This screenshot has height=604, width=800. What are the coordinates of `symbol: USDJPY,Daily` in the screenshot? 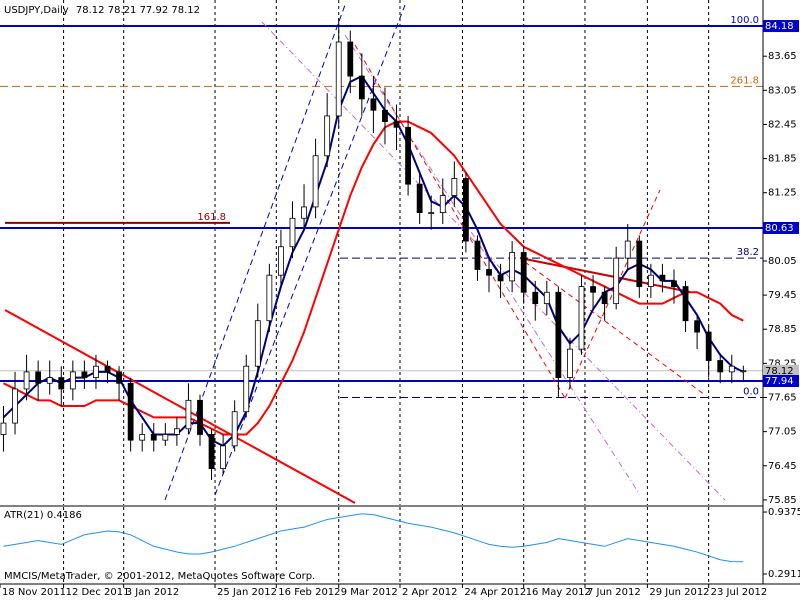 It's located at (36, 10).